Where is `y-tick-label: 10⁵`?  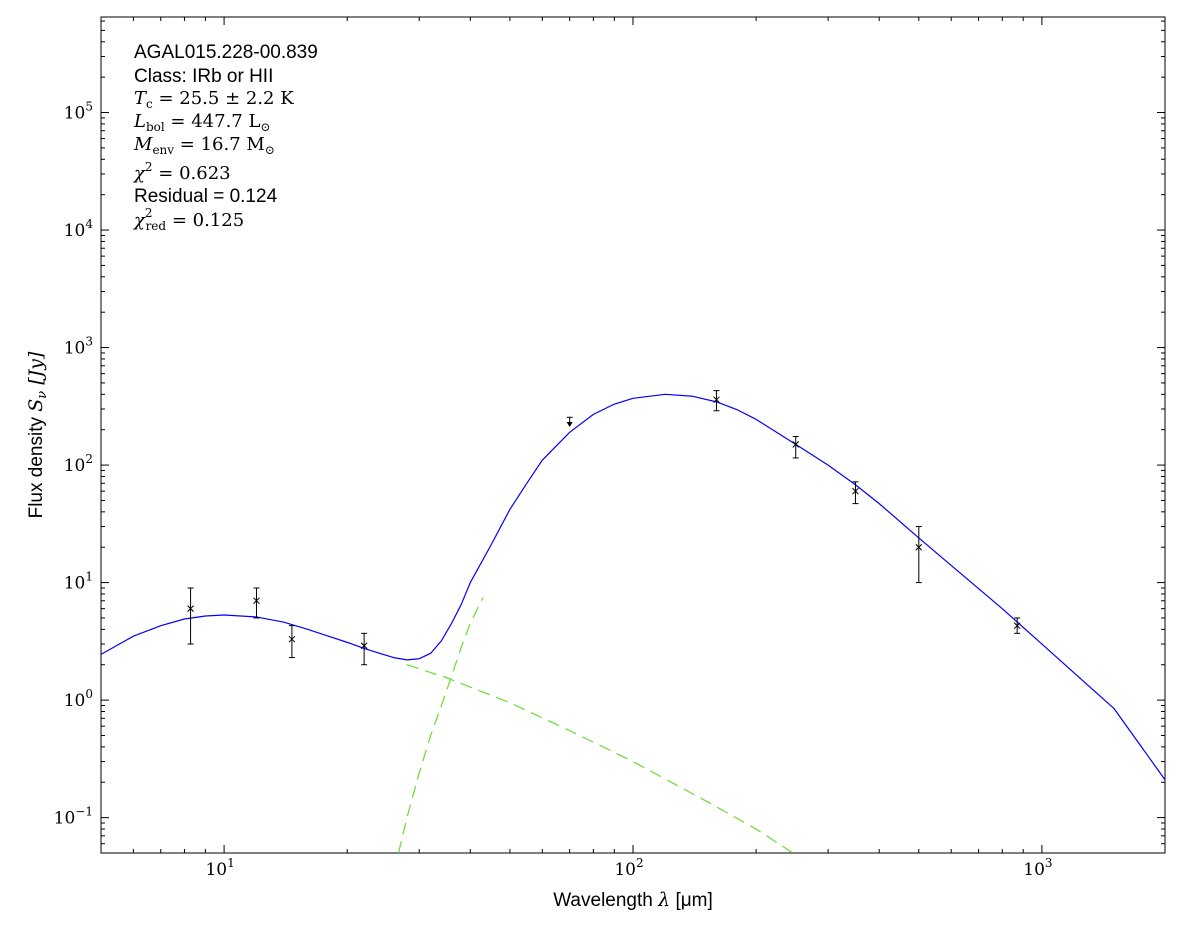
y-tick-label: 10⁵ is located at coordinates (78, 112).